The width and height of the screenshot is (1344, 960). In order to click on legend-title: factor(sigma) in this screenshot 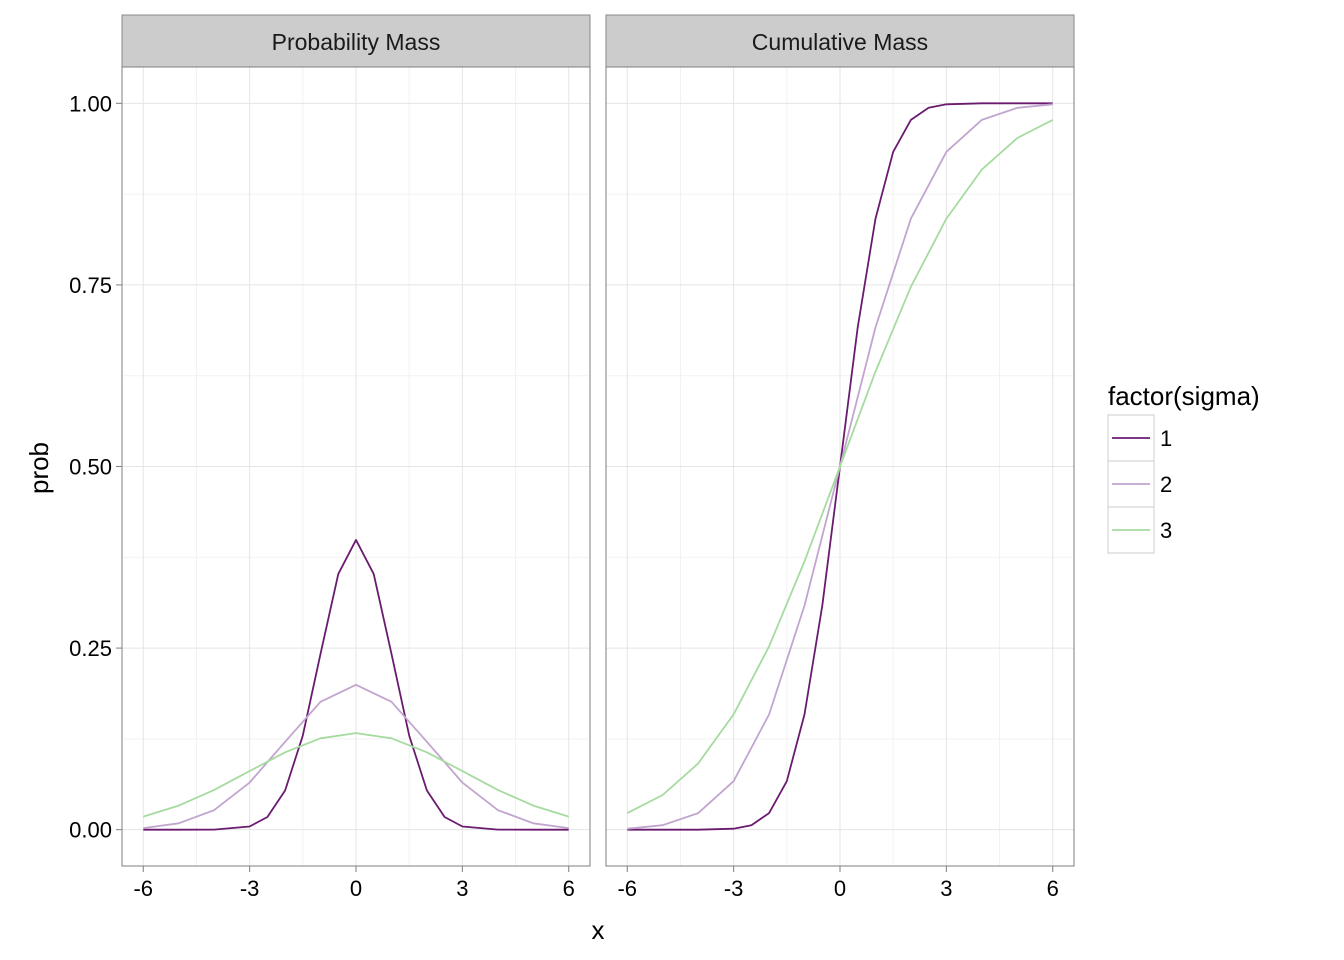, I will do `click(1184, 396)`.